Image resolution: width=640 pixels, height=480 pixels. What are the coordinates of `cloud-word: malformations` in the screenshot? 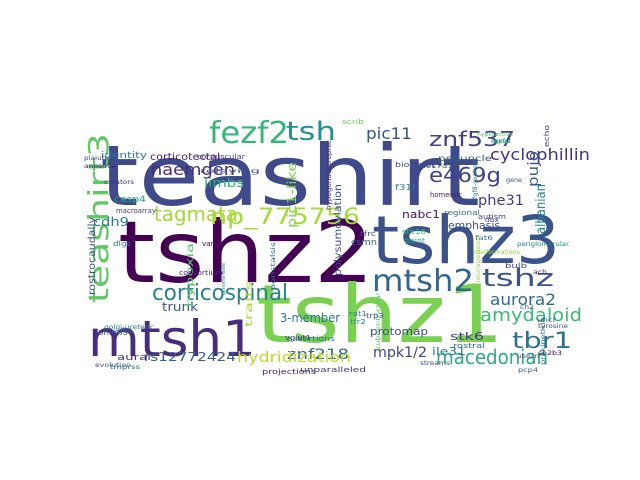 It's located at (497, 252).